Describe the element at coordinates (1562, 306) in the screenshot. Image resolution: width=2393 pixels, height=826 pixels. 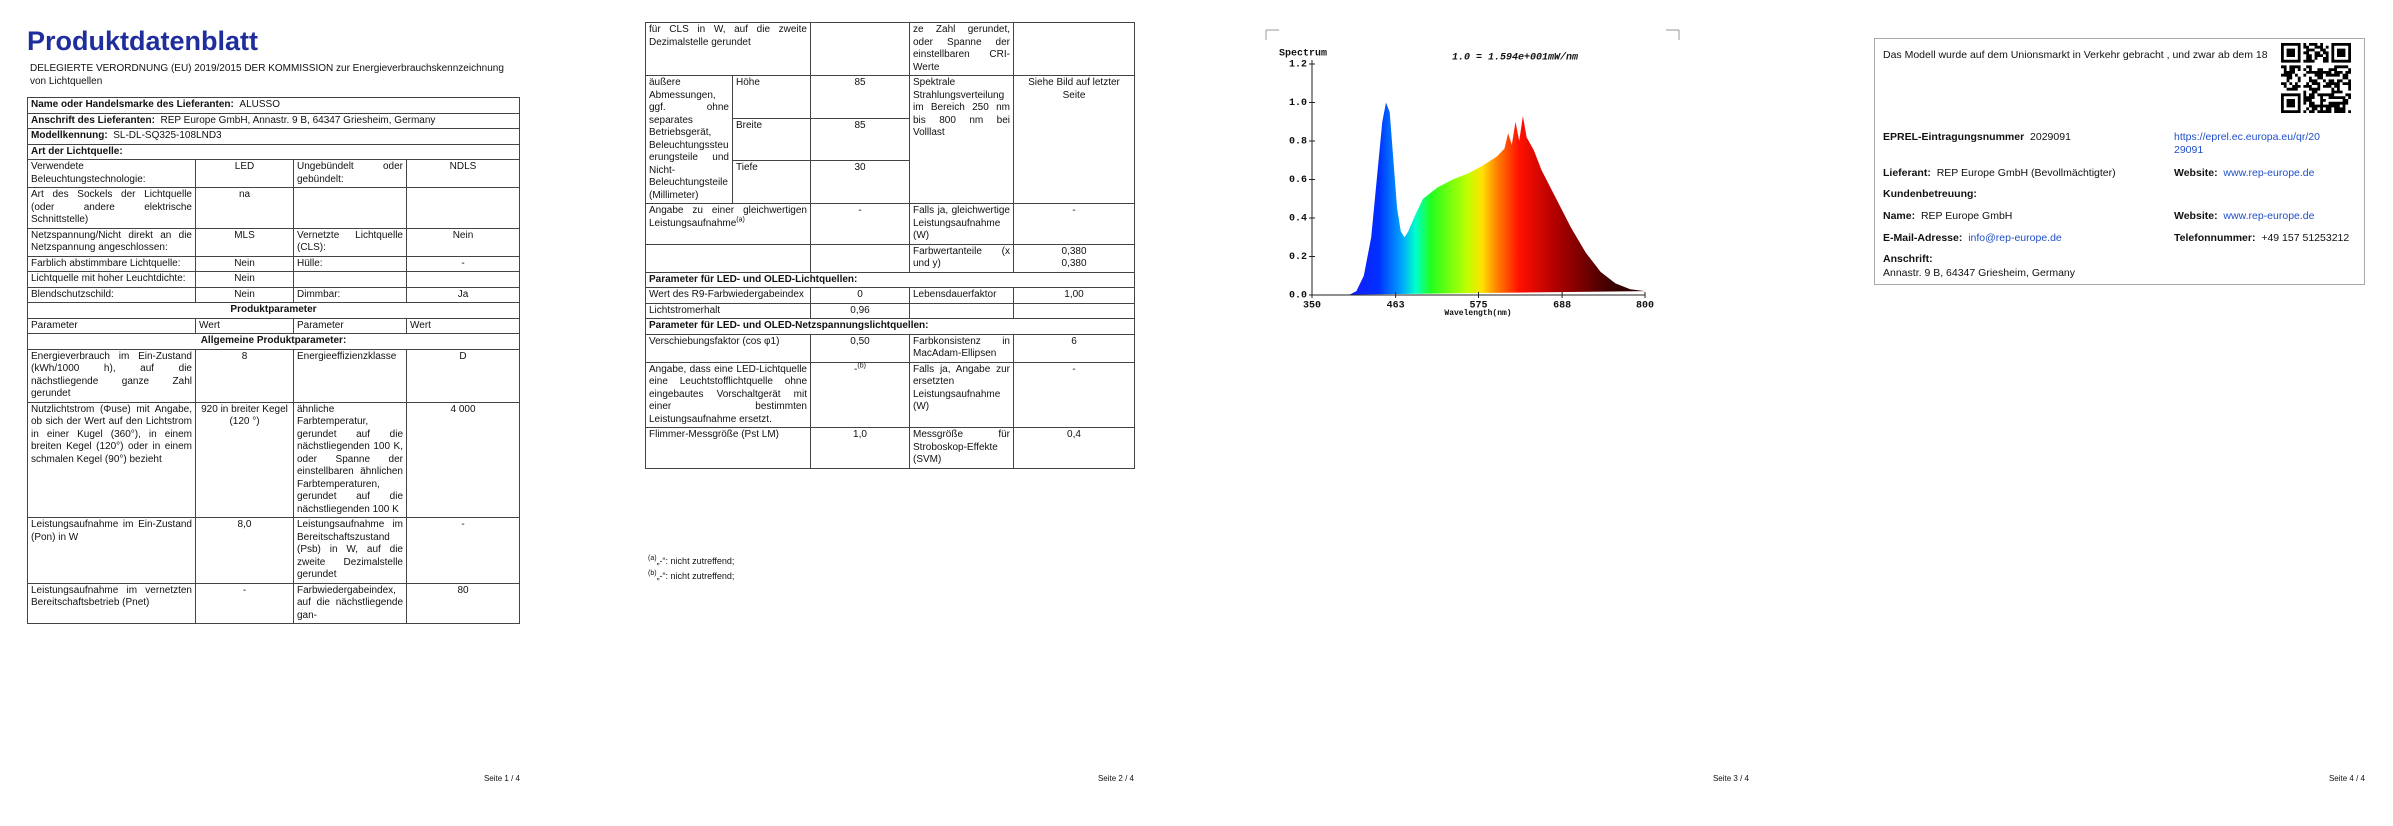
I see `x-tick-label: 688` at that location.